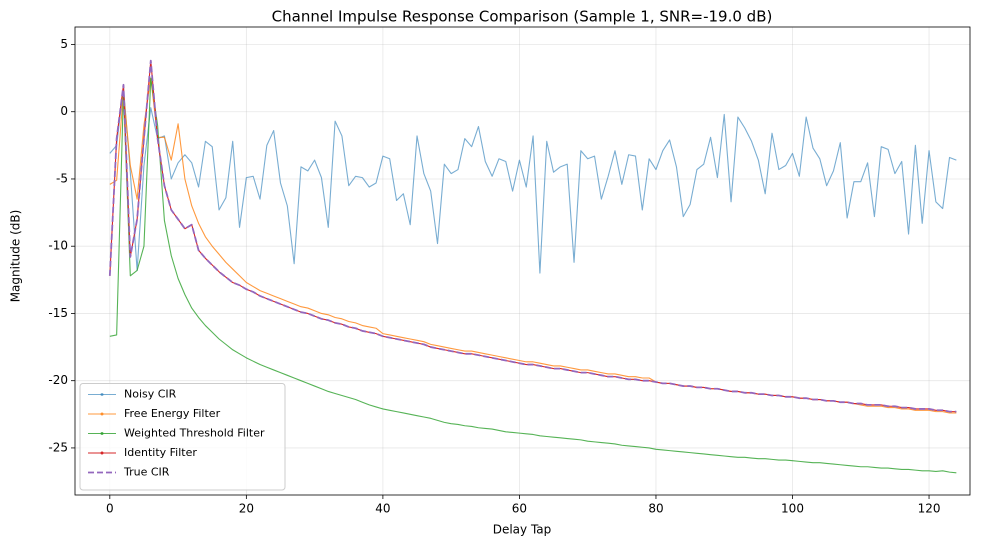  What do you see at coordinates (172, 413) in the screenshot?
I see `legend-label: Free Energy Filter` at bounding box center [172, 413].